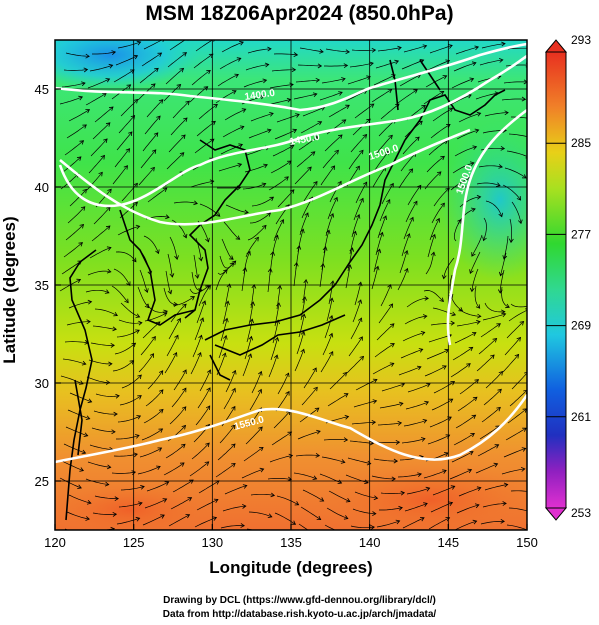 The height and width of the screenshot is (625, 599). I want to click on contour-1500-east, so click(486, 227).